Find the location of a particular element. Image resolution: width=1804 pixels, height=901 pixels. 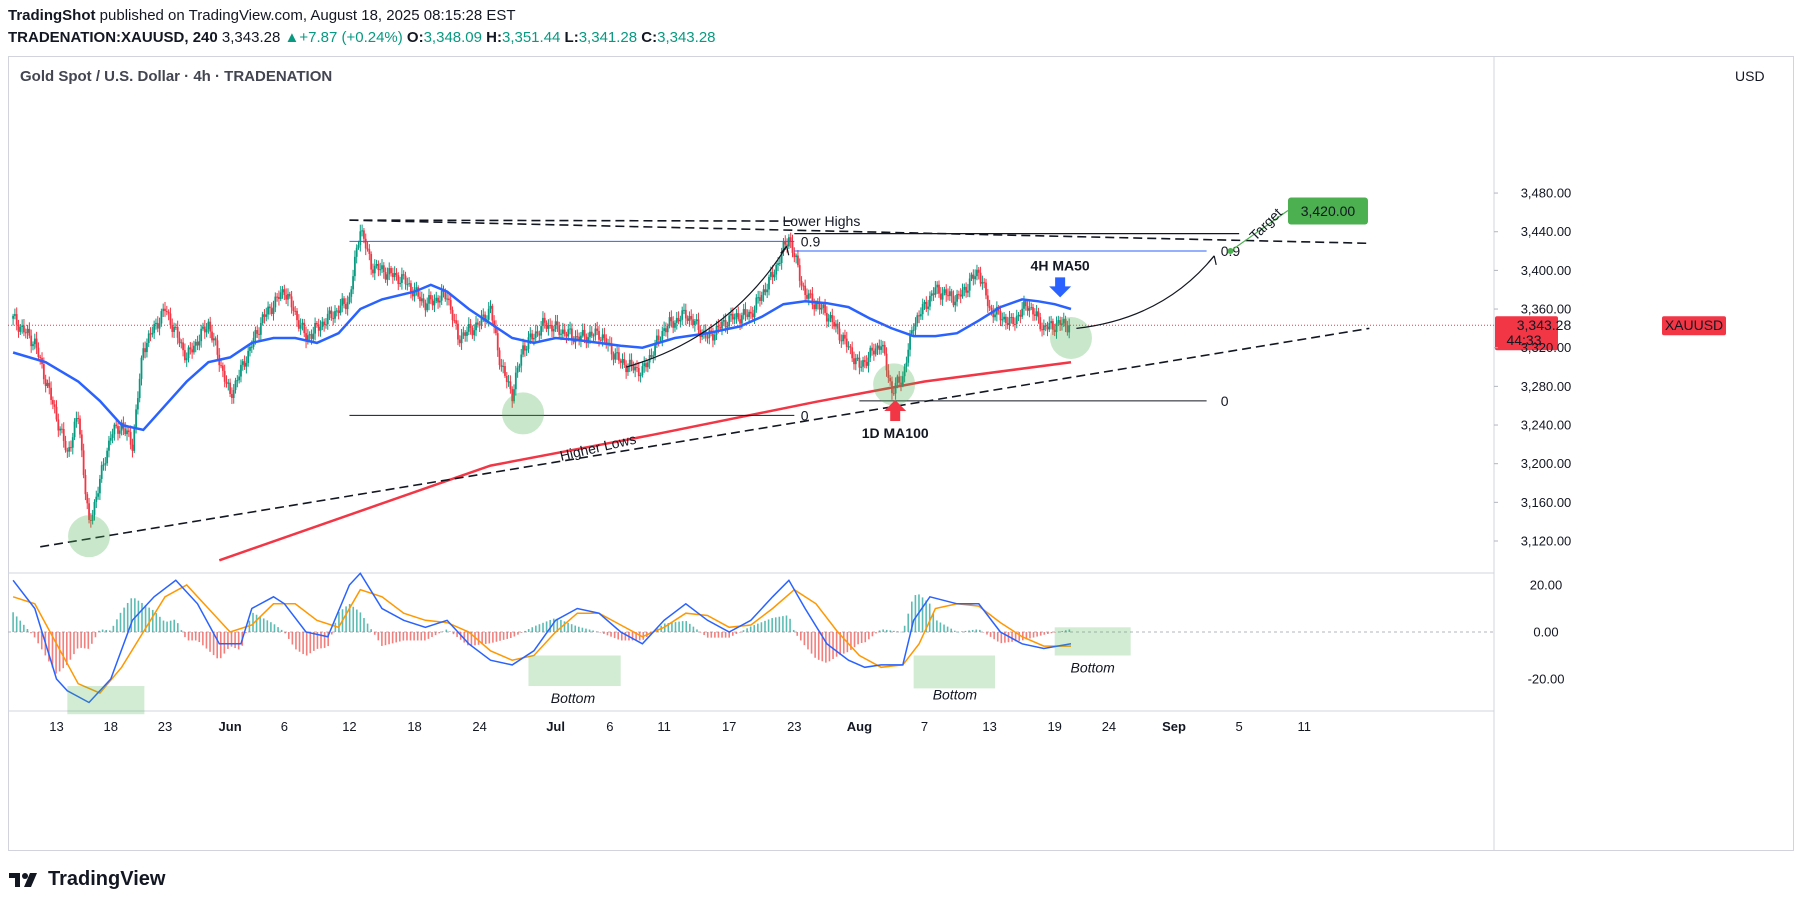

symbol-tag is located at coordinates (1694, 326).